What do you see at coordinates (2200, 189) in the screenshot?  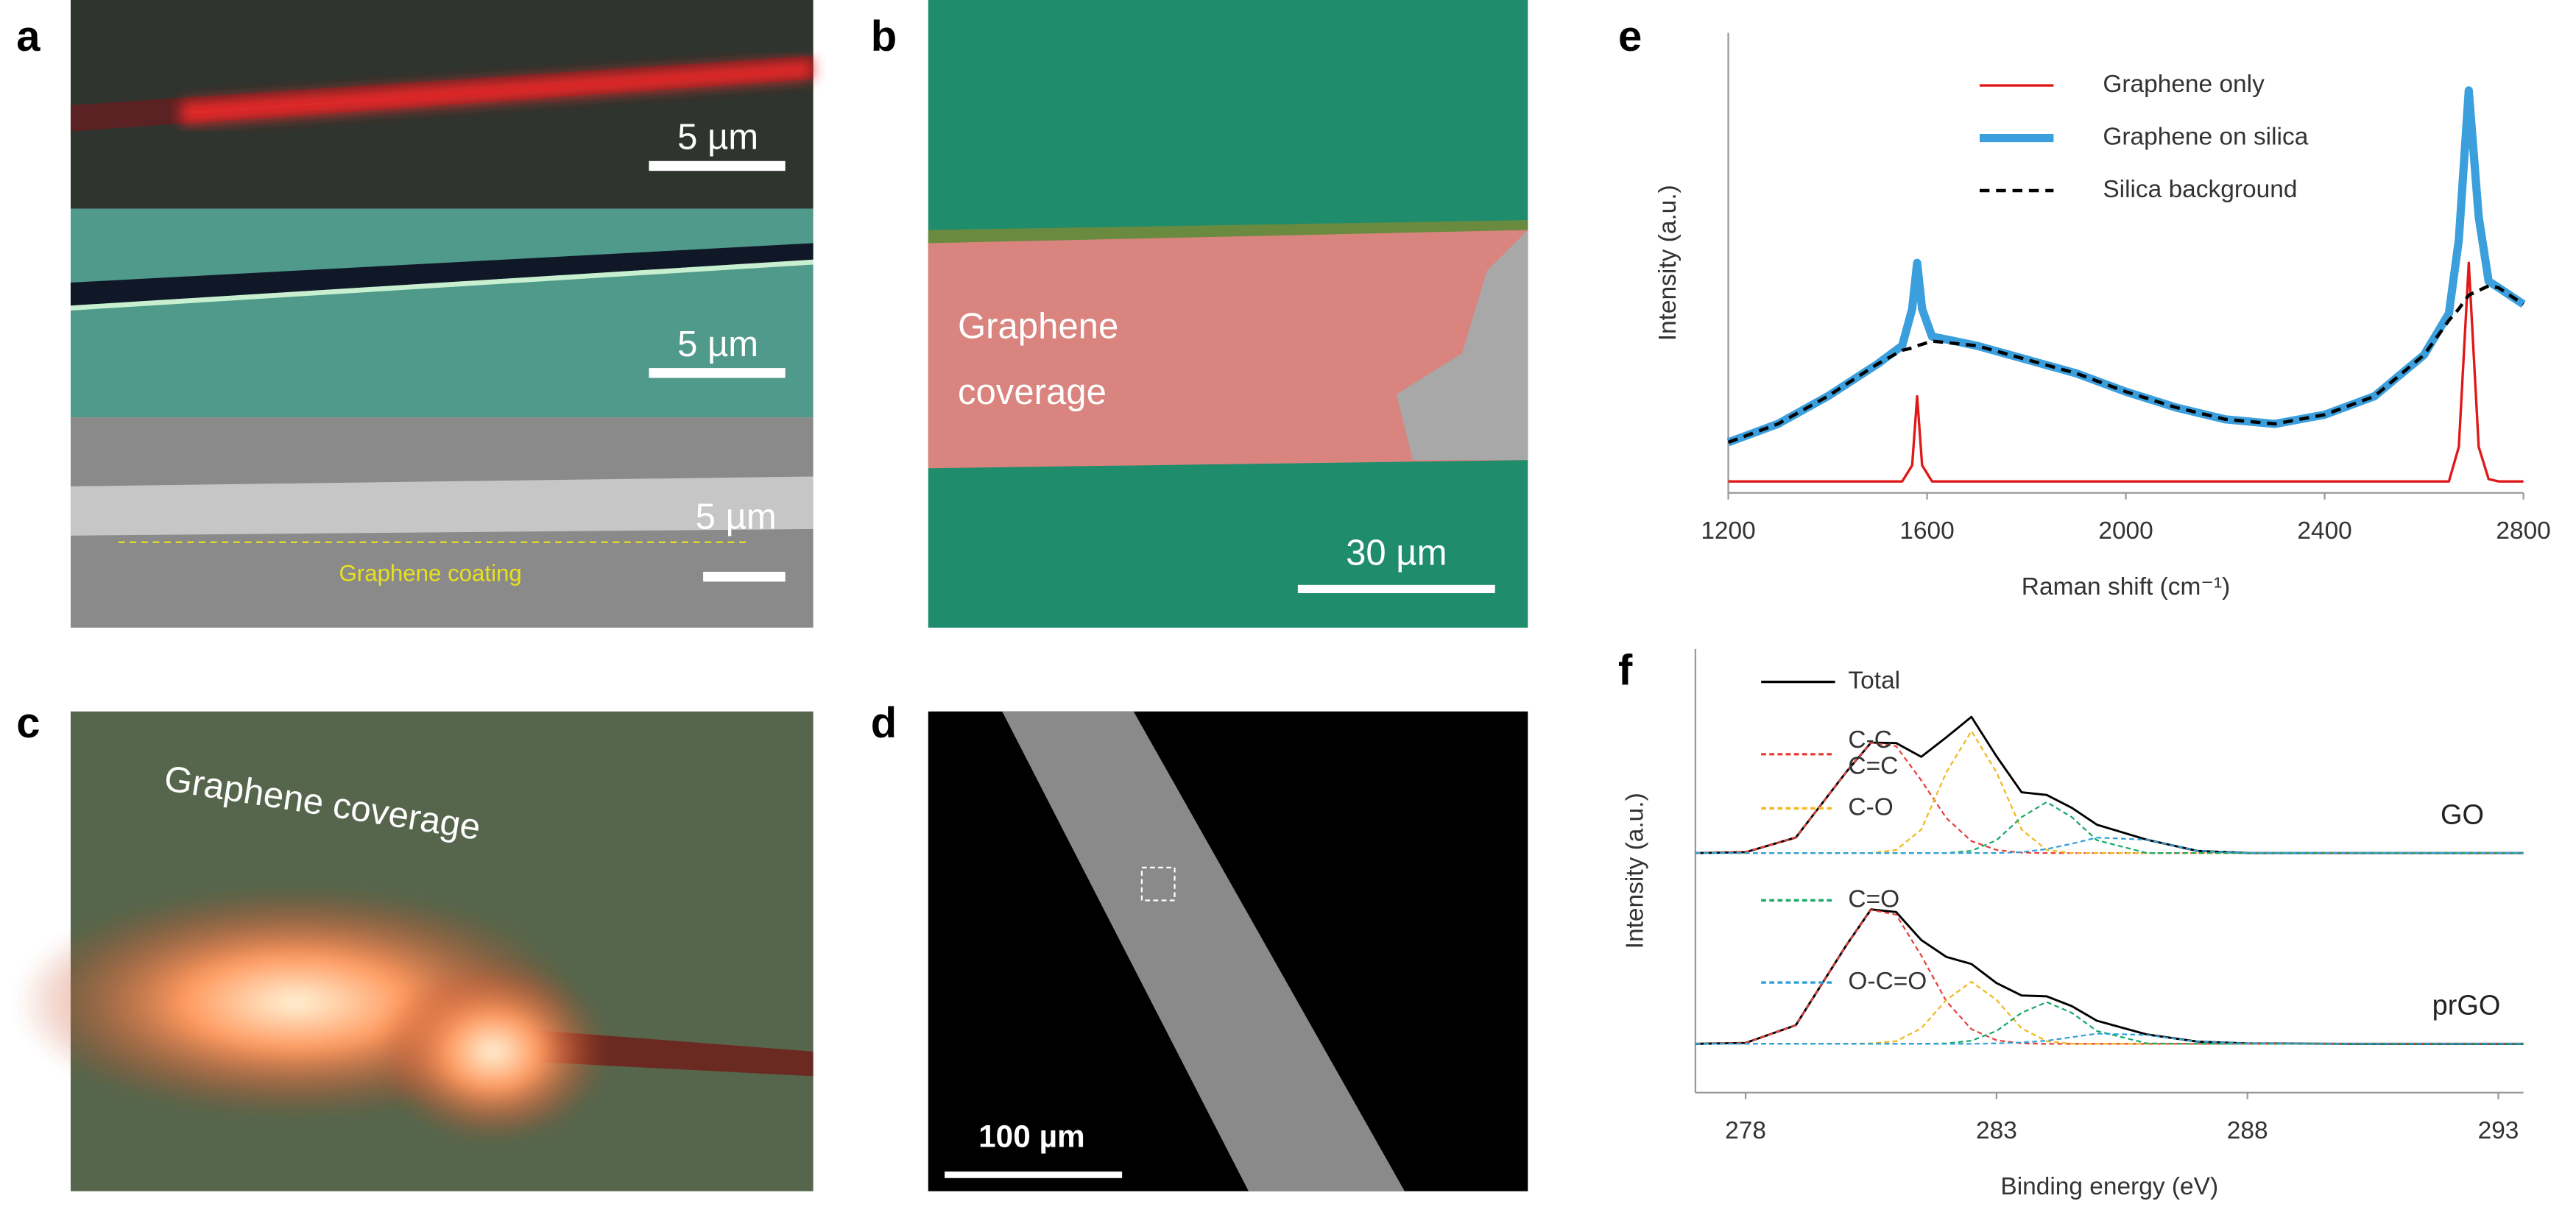 I see `legend-label: Silica background` at bounding box center [2200, 189].